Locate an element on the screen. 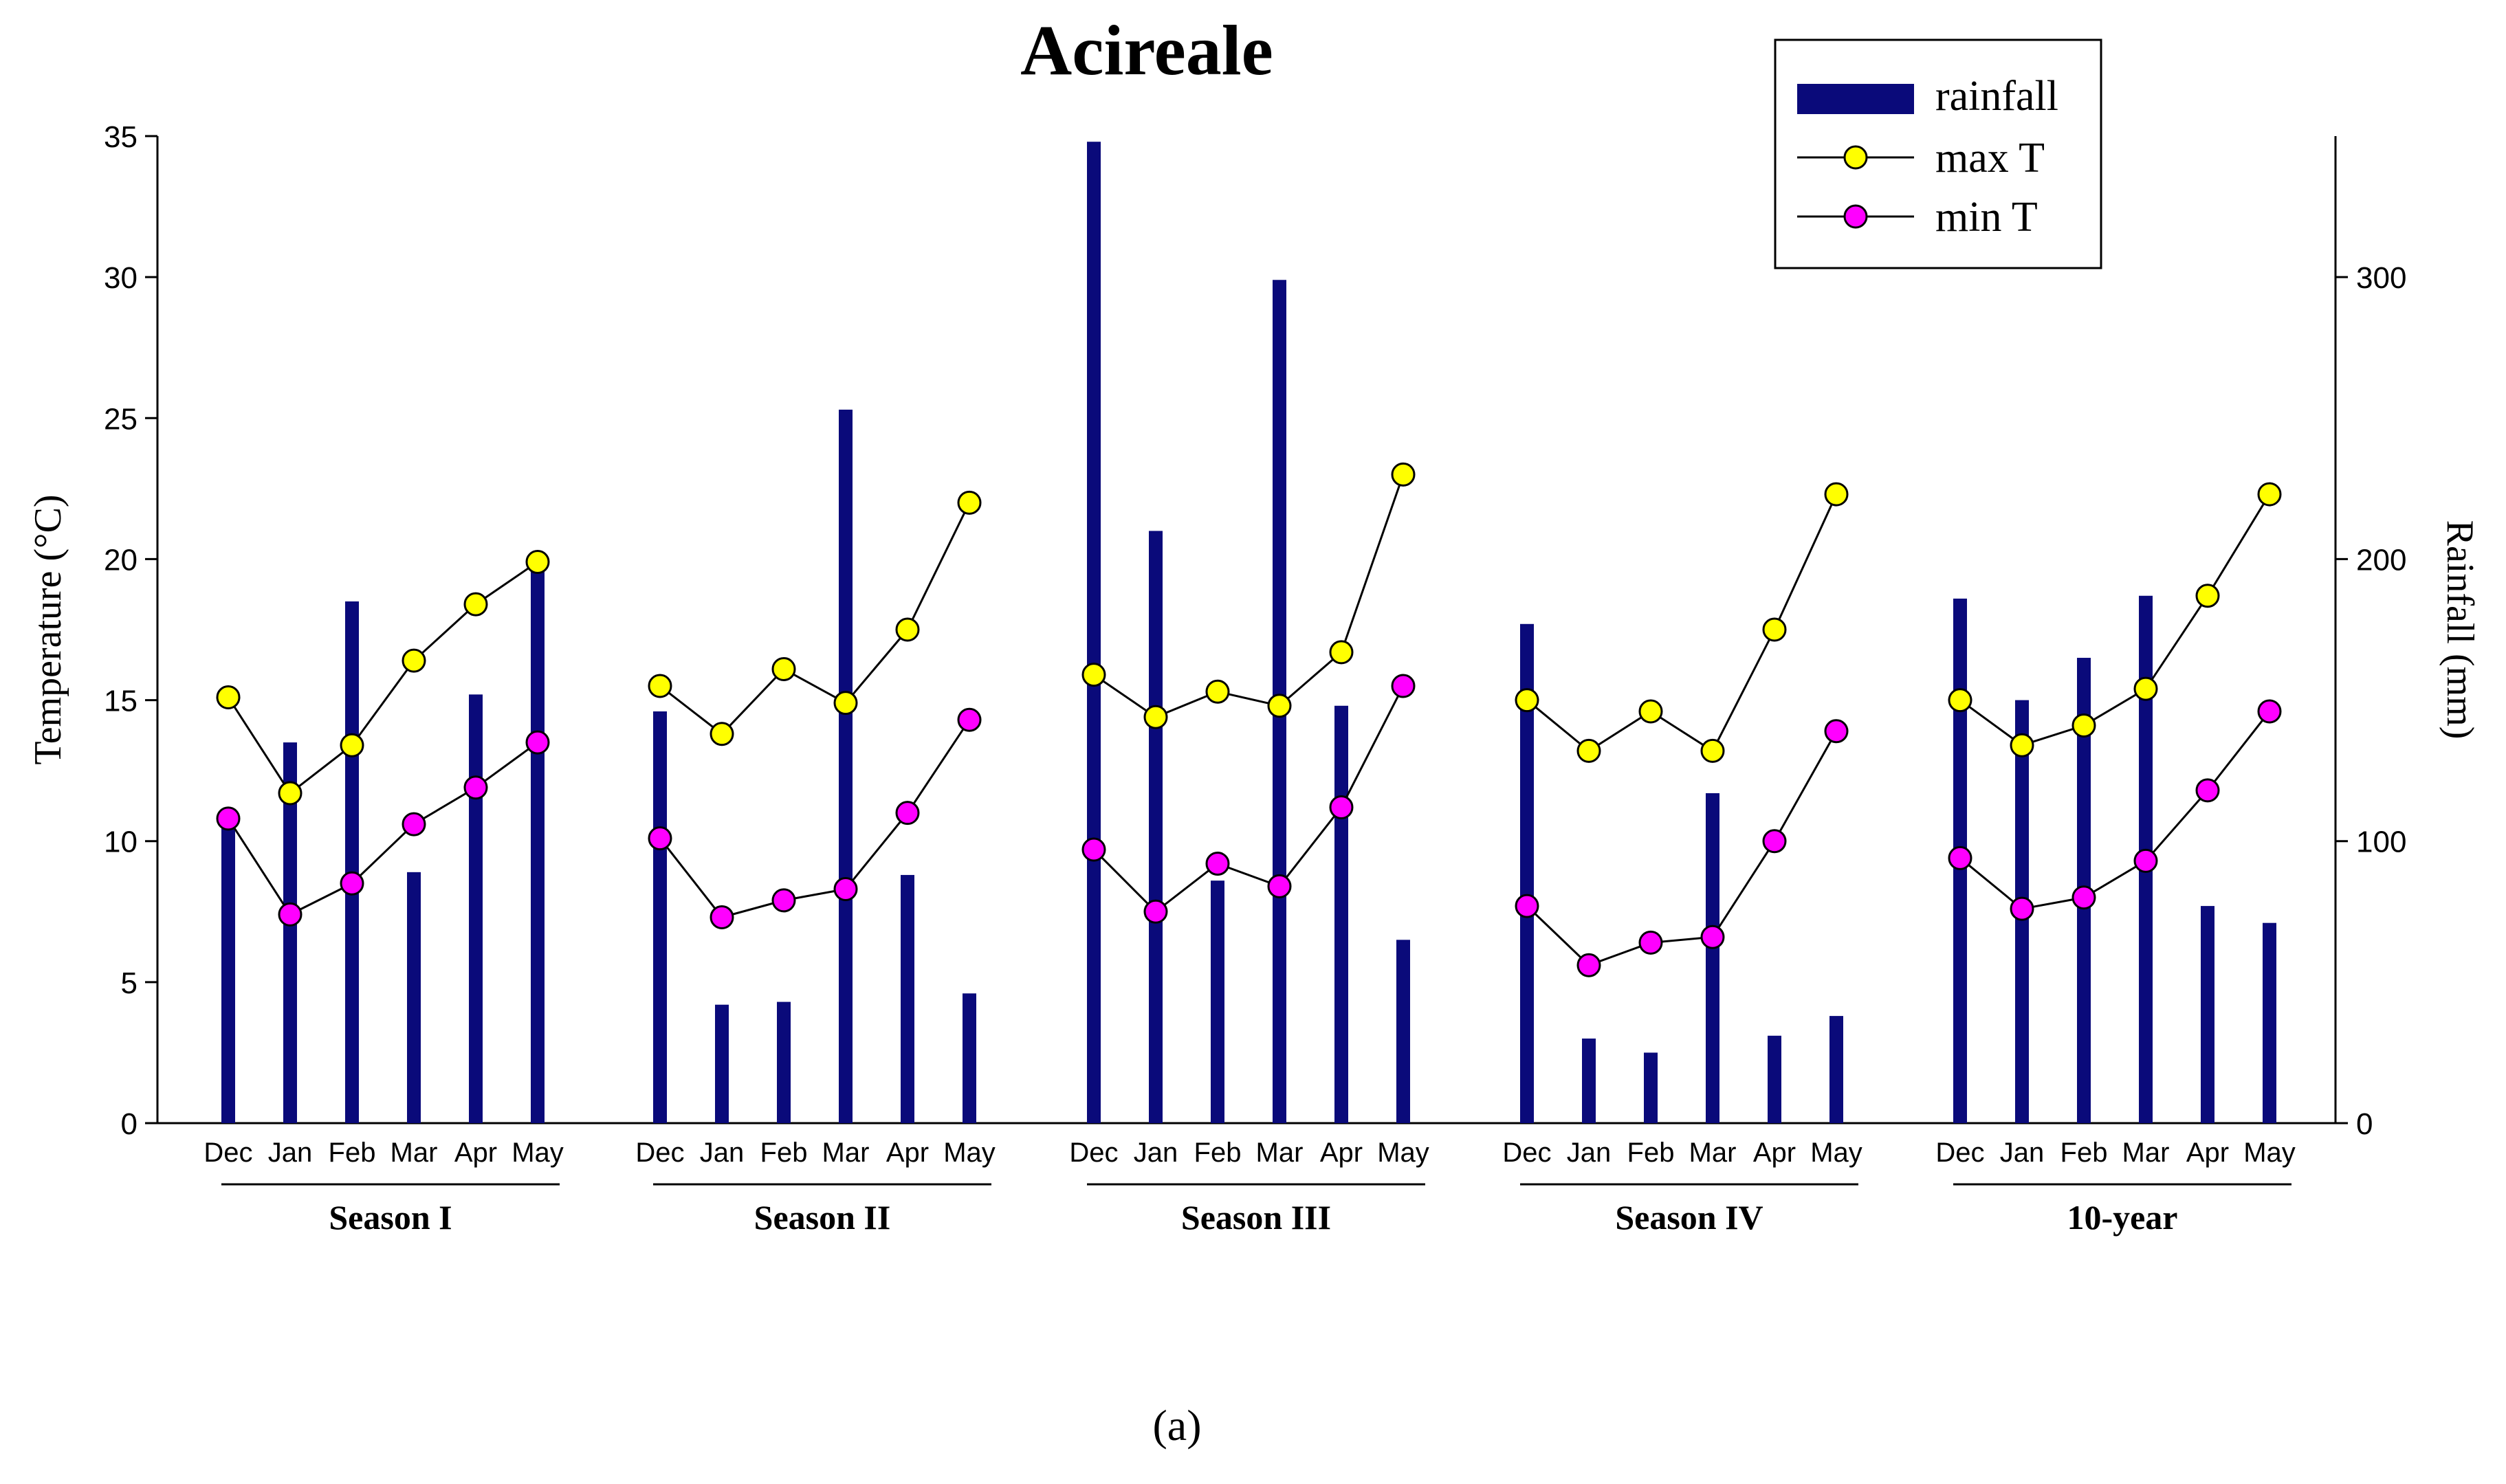  left-tick-label: 15 is located at coordinates (121, 702).